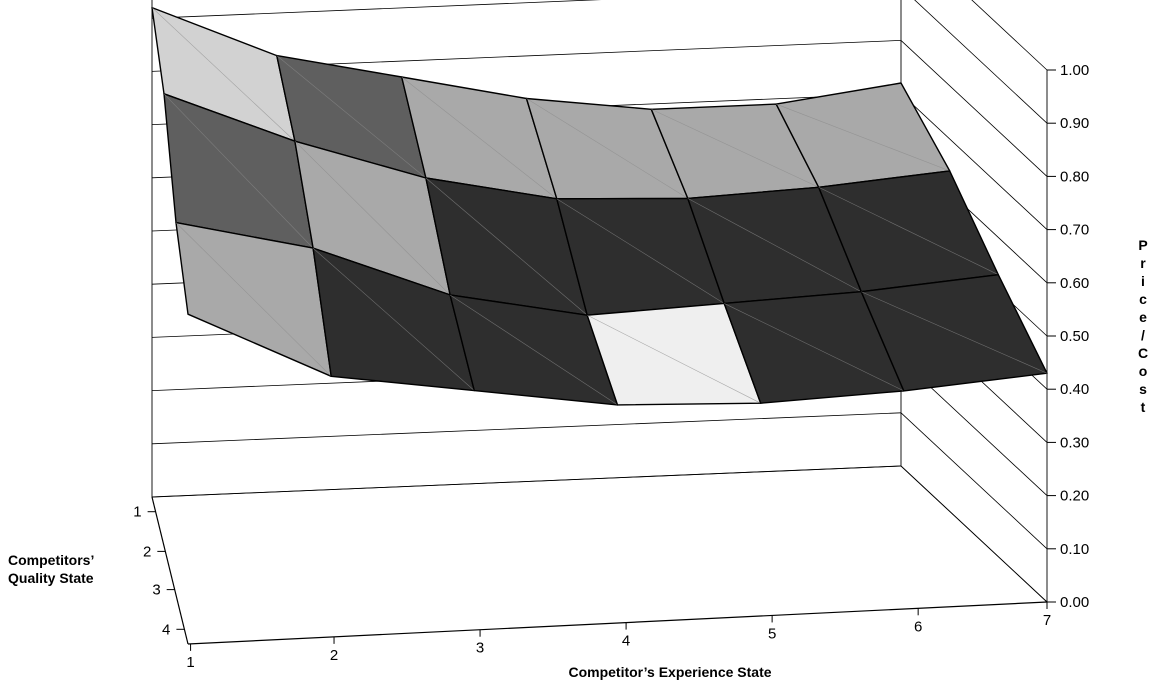 This screenshot has width=1159, height=686. What do you see at coordinates (1074, 336) in the screenshot?
I see `z-tick-label: 0.50` at bounding box center [1074, 336].